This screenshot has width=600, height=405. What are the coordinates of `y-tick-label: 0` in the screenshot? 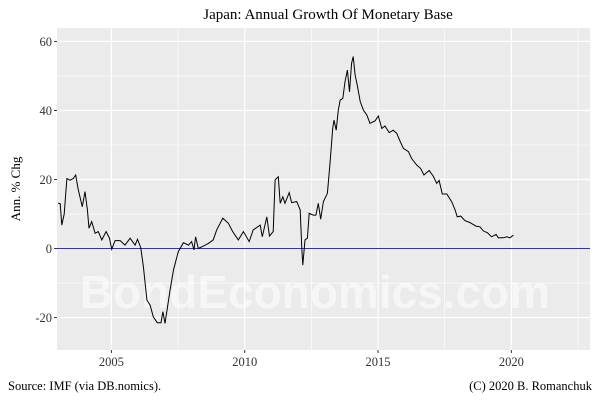 It's located at (49, 249).